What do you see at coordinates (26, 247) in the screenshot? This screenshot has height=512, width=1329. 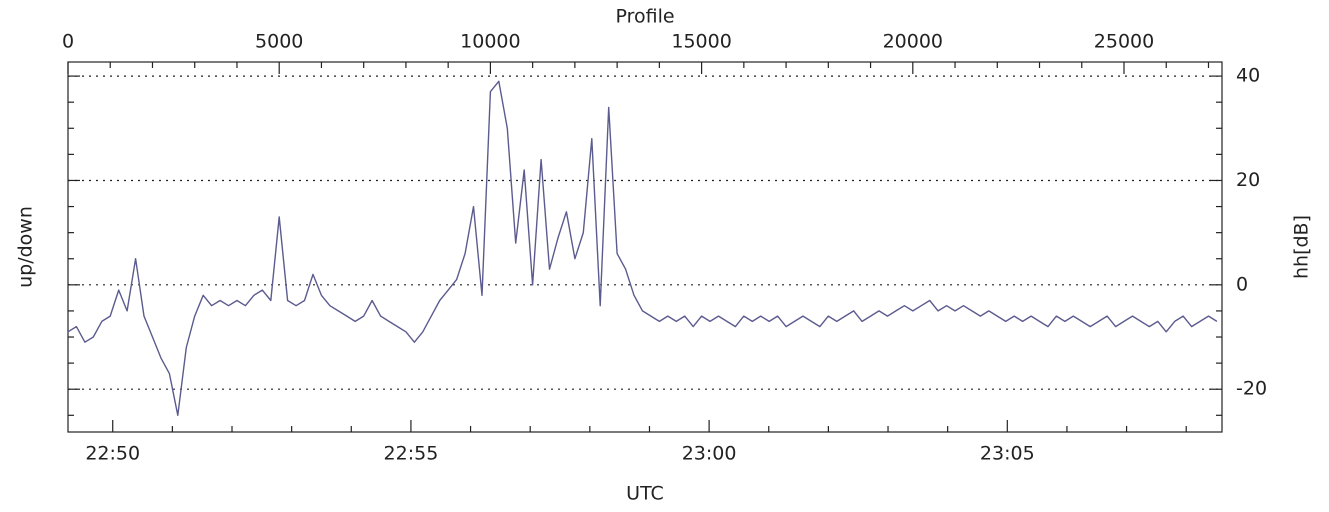 I see `y-axis-label: up/down` at bounding box center [26, 247].